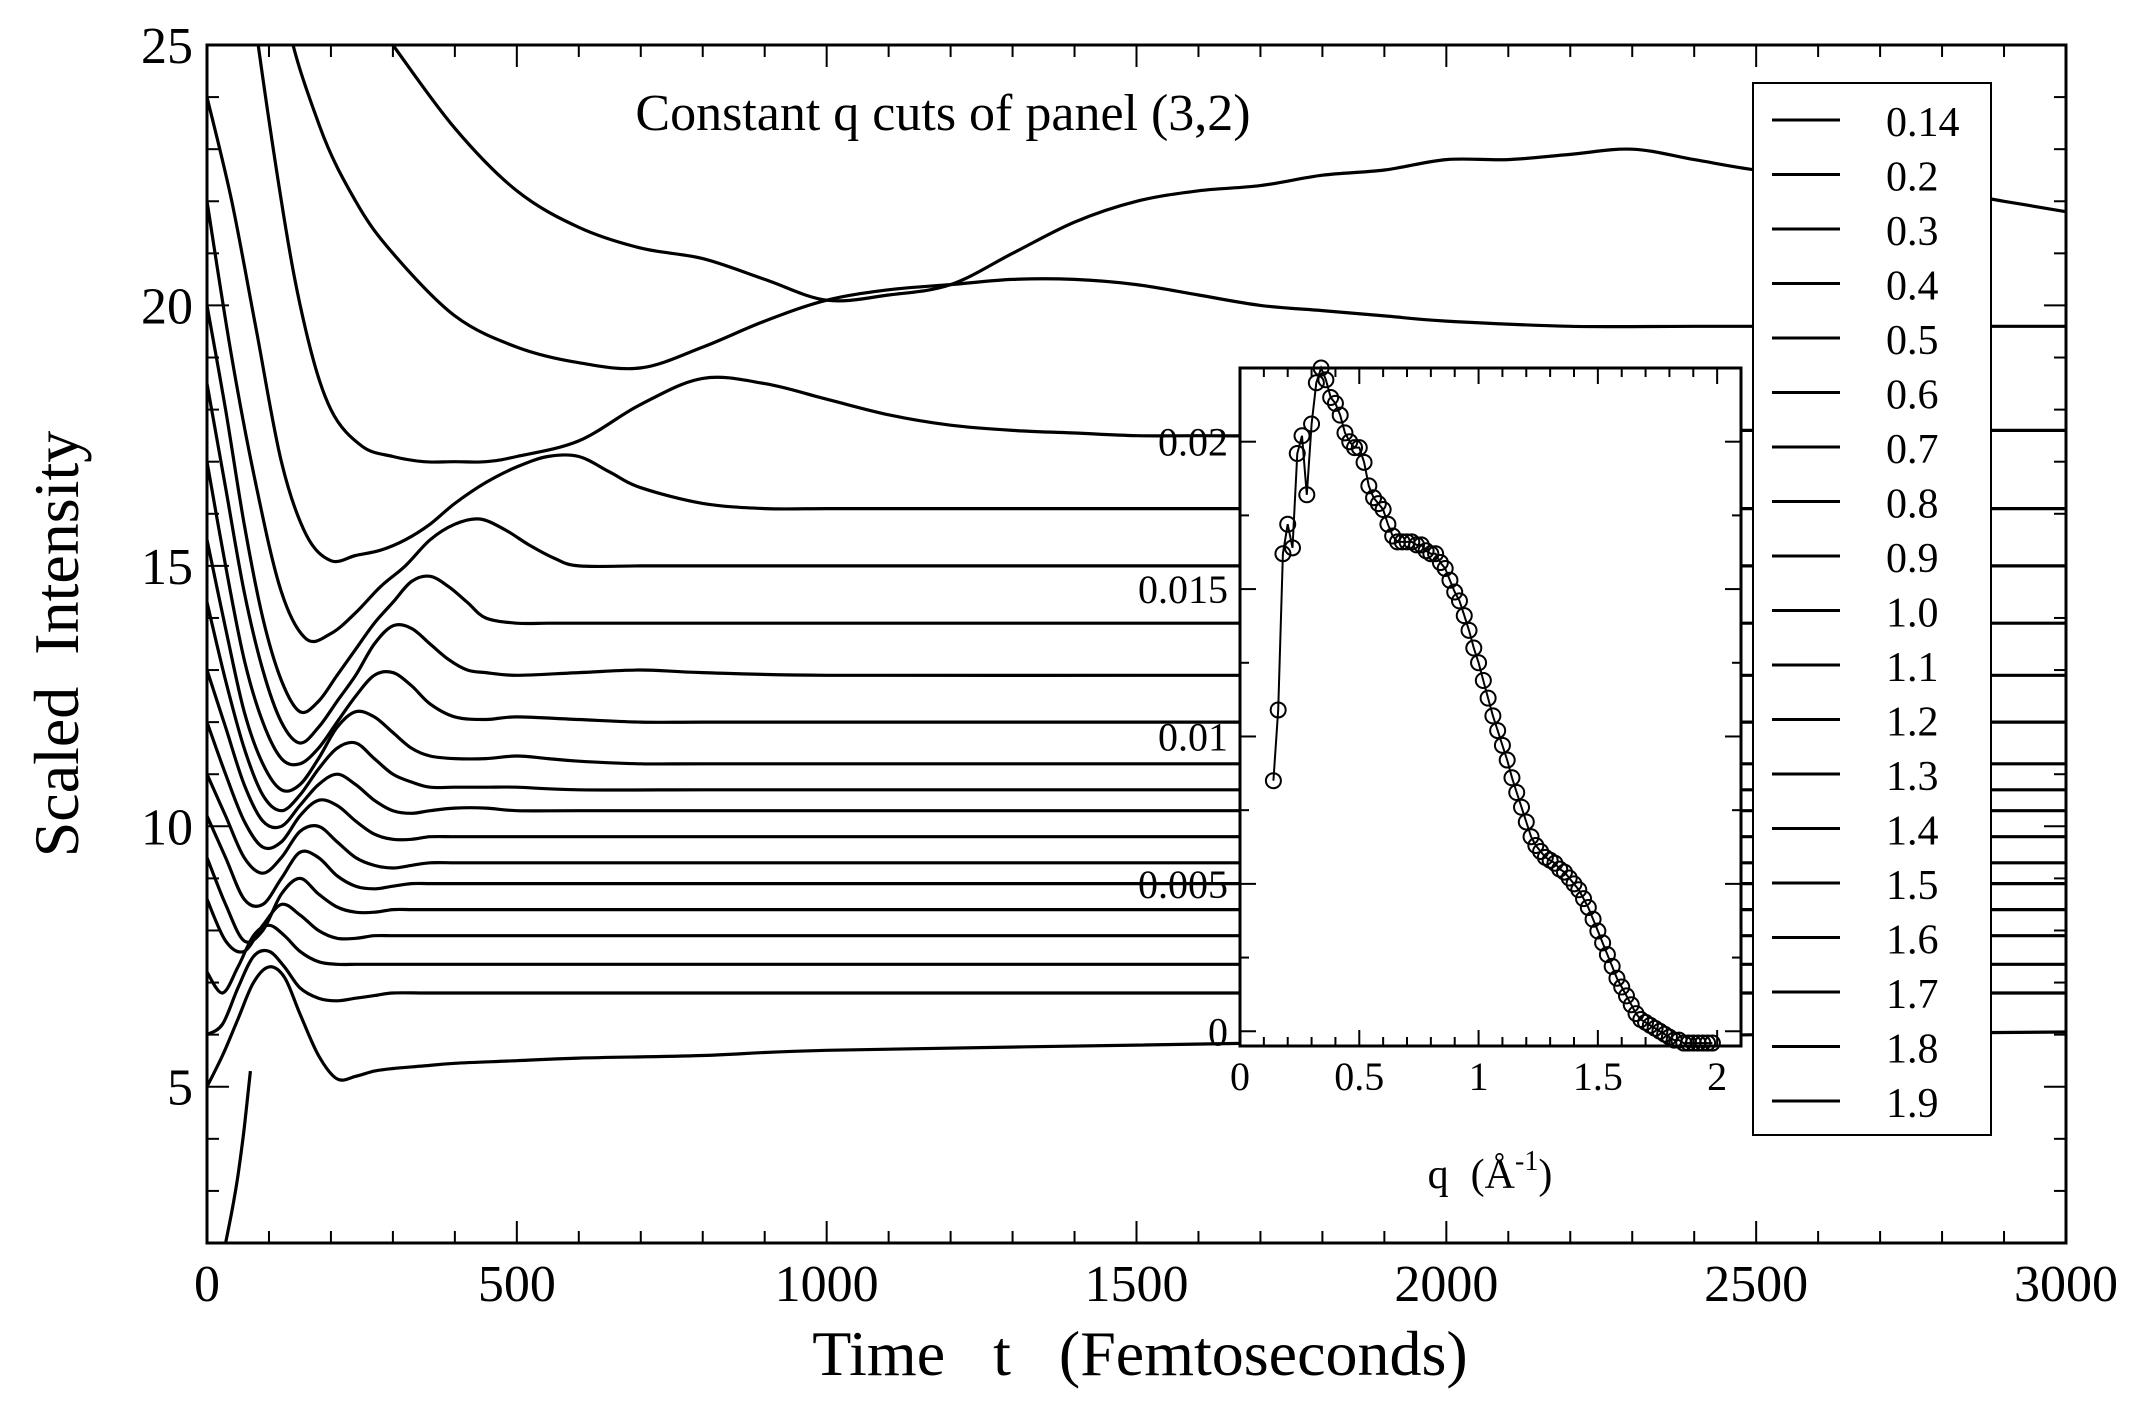  What do you see at coordinates (1912, 559) in the screenshot?
I see `legend-label: 0.9` at bounding box center [1912, 559].